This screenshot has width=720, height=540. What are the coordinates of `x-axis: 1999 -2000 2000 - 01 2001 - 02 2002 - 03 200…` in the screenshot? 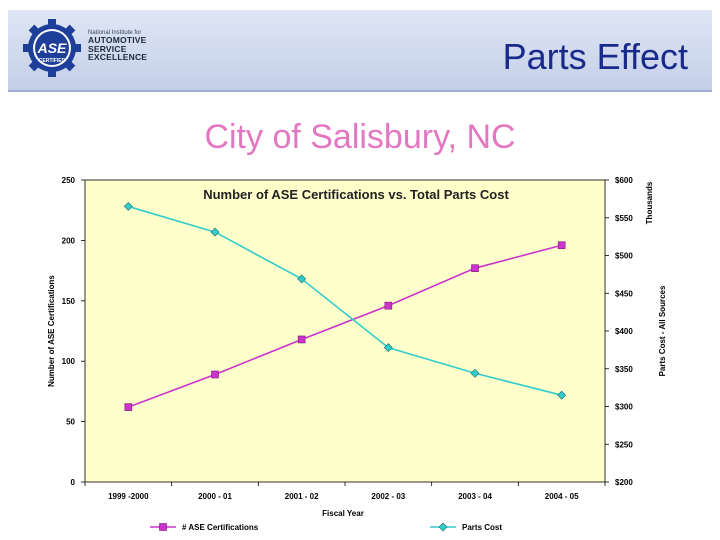 It's located at (345, 491).